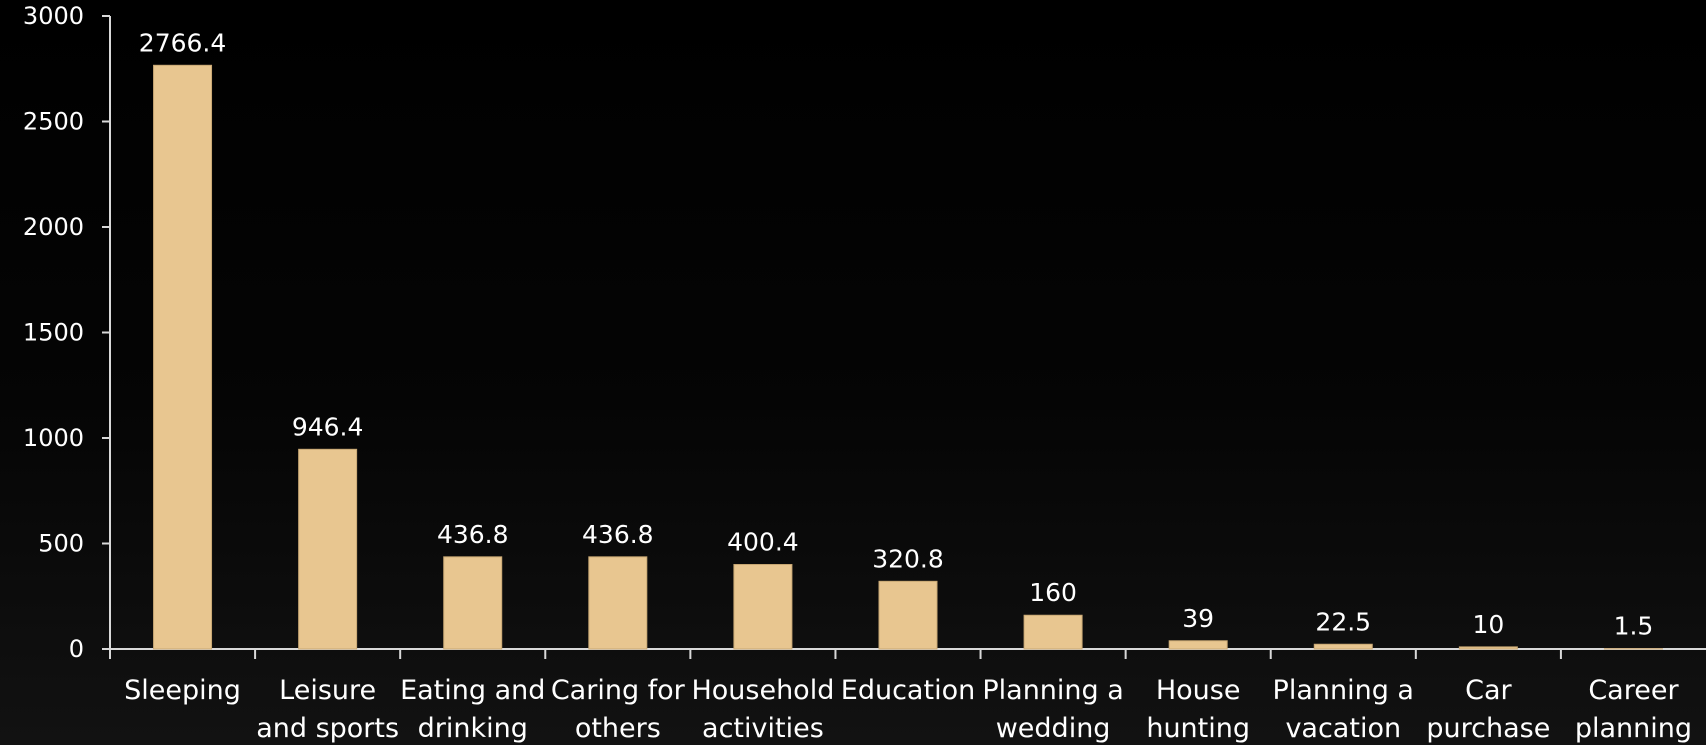  I want to click on data-label: 946.4, so click(328, 426).